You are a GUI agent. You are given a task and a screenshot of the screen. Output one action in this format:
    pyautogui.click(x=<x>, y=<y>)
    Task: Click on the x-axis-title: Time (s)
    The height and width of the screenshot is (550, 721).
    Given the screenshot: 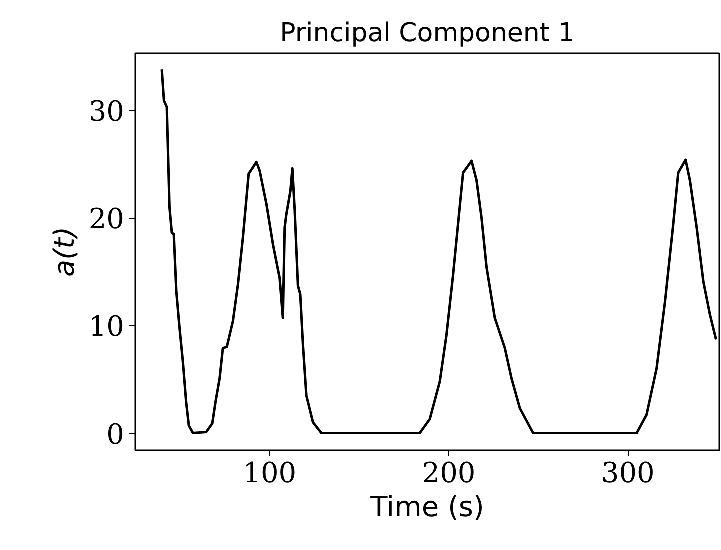 What is the action you would take?
    pyautogui.click(x=427, y=507)
    